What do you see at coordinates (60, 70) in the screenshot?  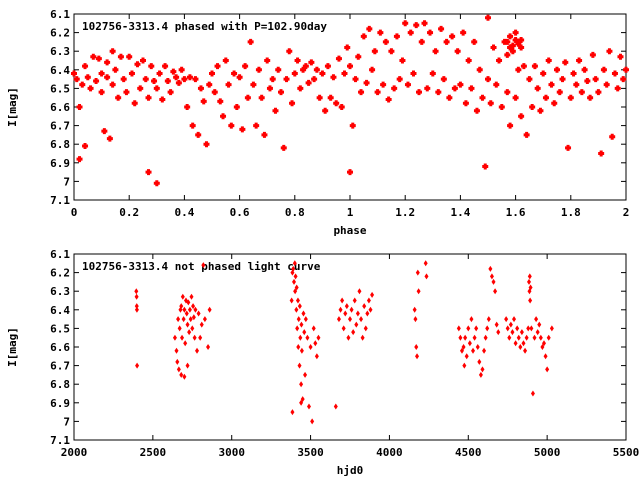 I see `phased-y-tick-label: 6.4` at bounding box center [60, 70].